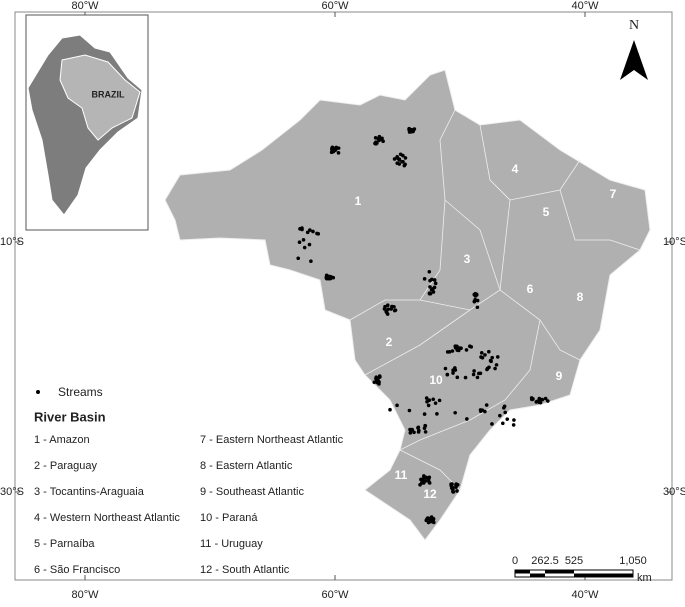  Describe the element at coordinates (272, 440) in the screenshot. I see `legend-item: 7 - Eastern Northeast Atlantic` at that location.